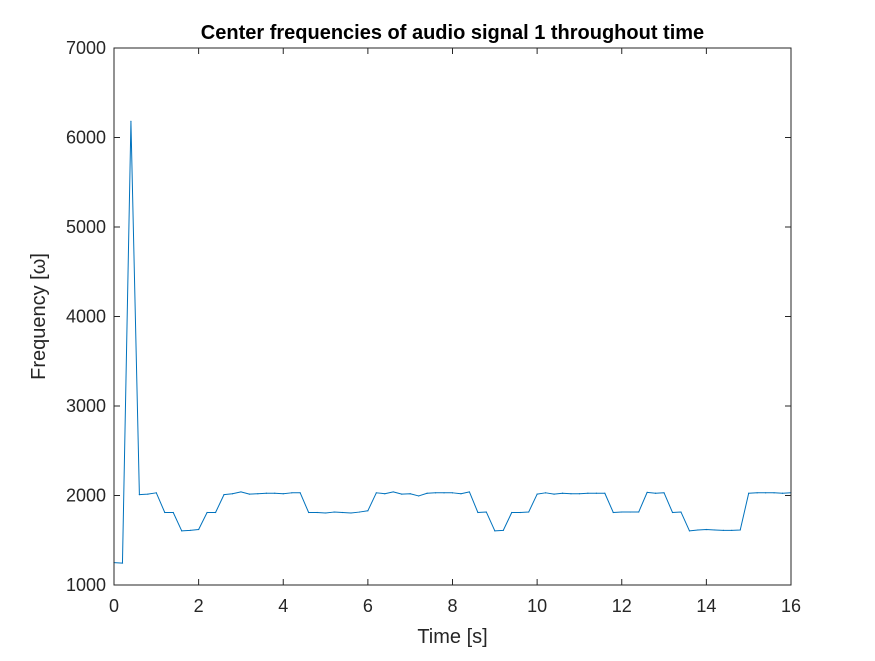  I want to click on x-tick-label: 4, so click(283, 606).